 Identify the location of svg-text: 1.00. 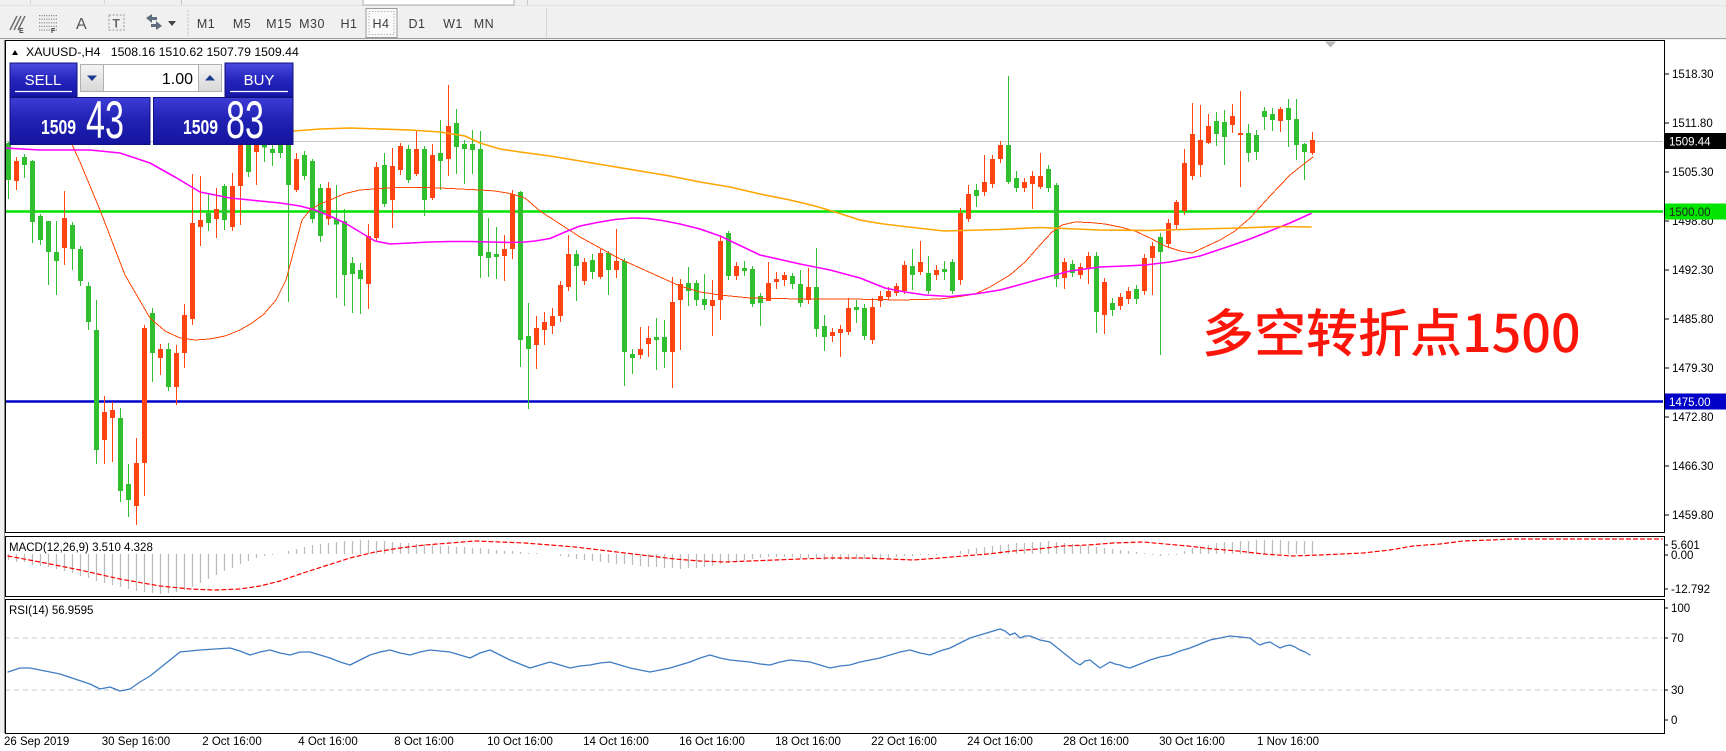
(177, 79).